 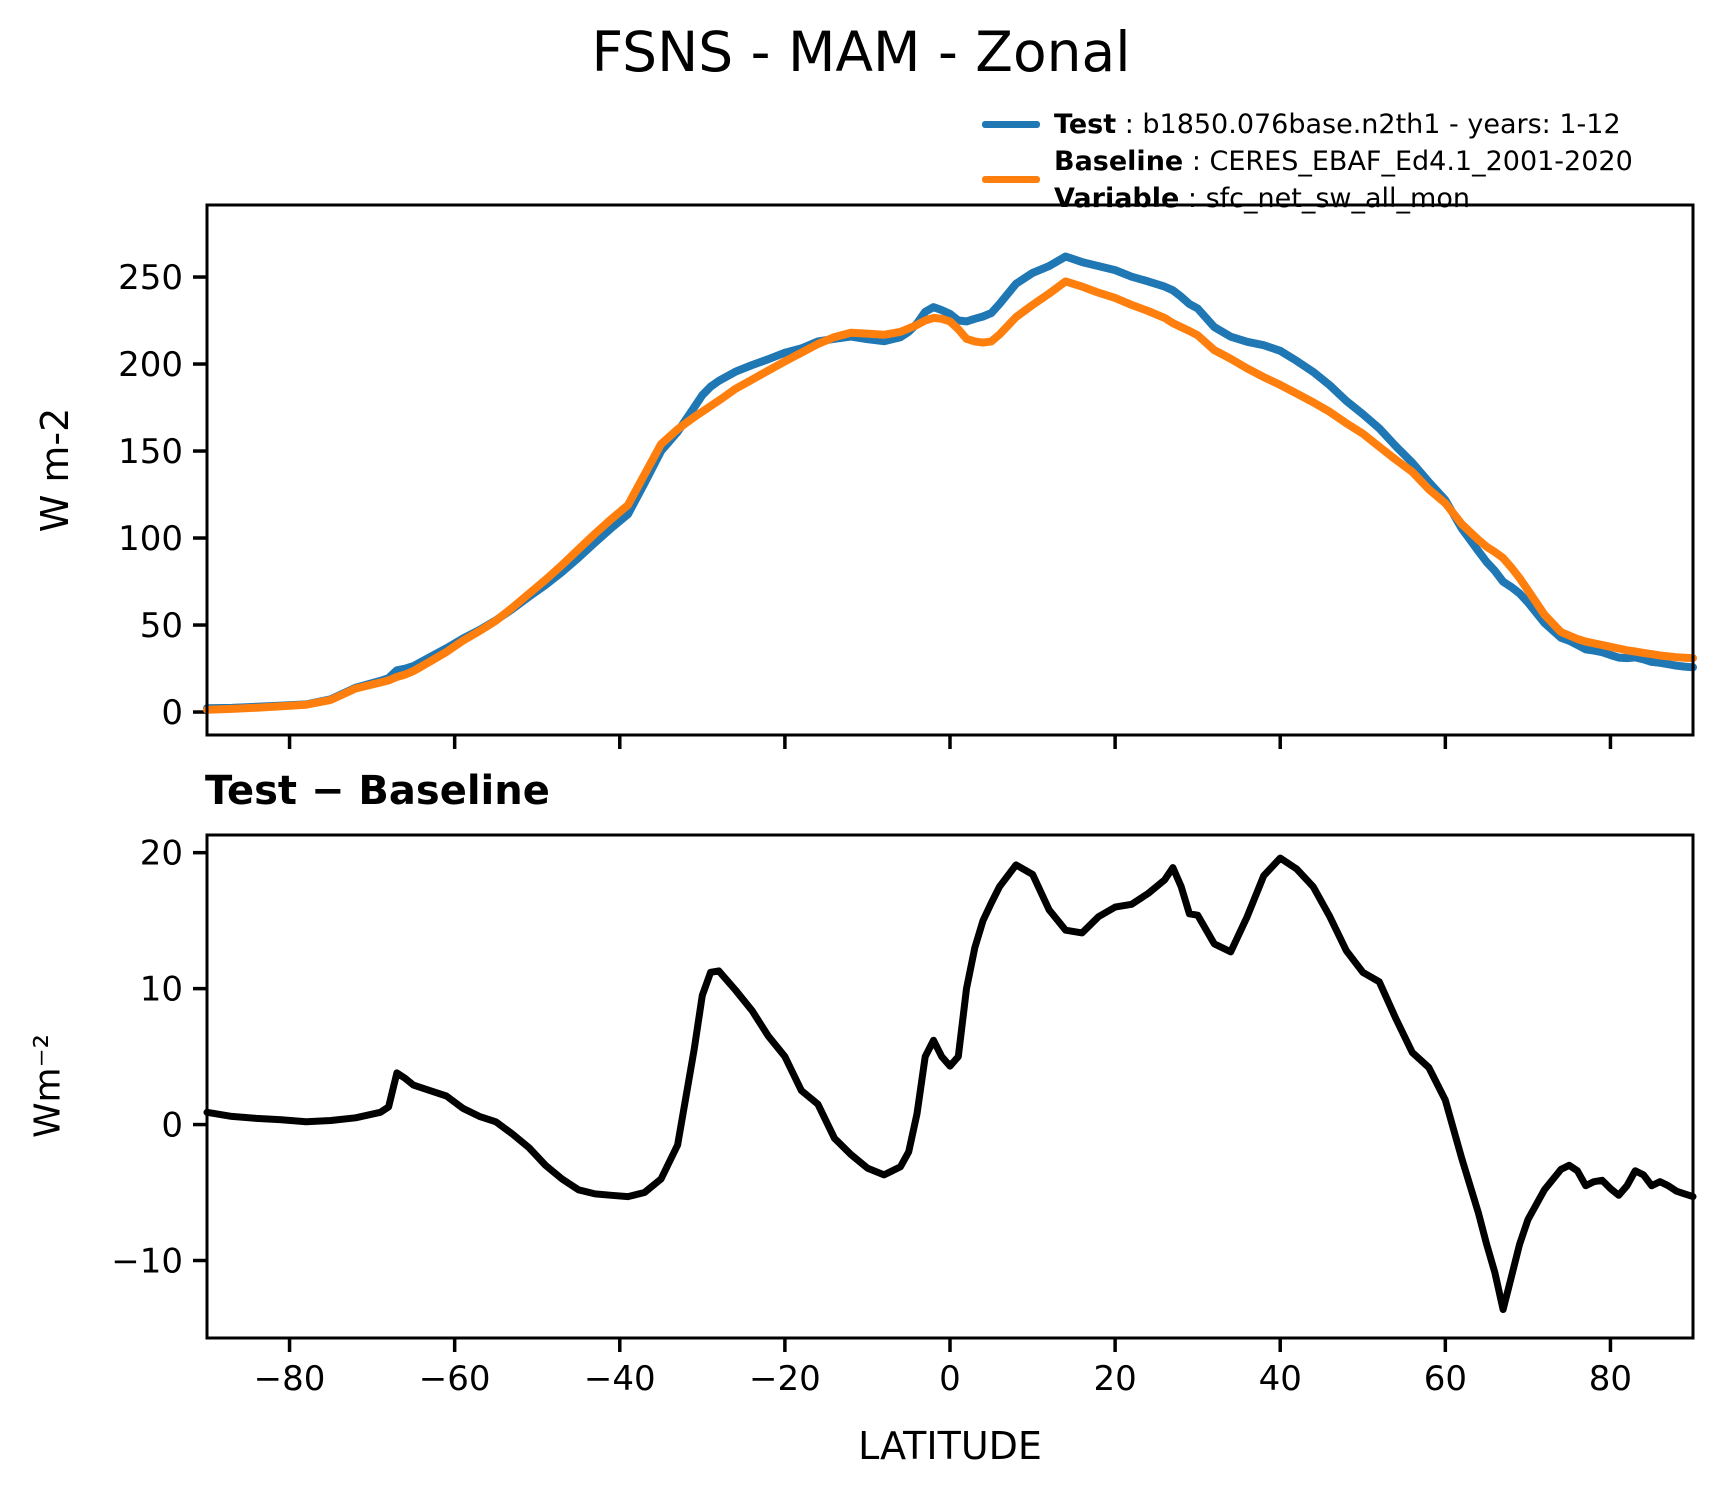 I want to click on legend-variable-label: Variable, so click(x=1117, y=198).